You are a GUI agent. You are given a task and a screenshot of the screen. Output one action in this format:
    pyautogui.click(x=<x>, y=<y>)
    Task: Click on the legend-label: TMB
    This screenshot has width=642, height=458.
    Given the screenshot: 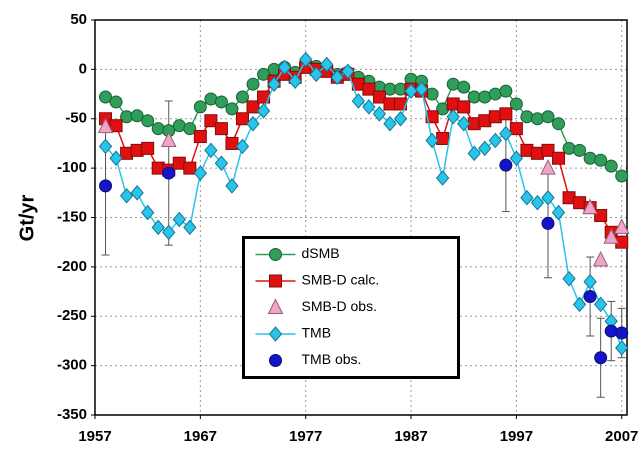 What is the action you would take?
    pyautogui.click(x=317, y=333)
    